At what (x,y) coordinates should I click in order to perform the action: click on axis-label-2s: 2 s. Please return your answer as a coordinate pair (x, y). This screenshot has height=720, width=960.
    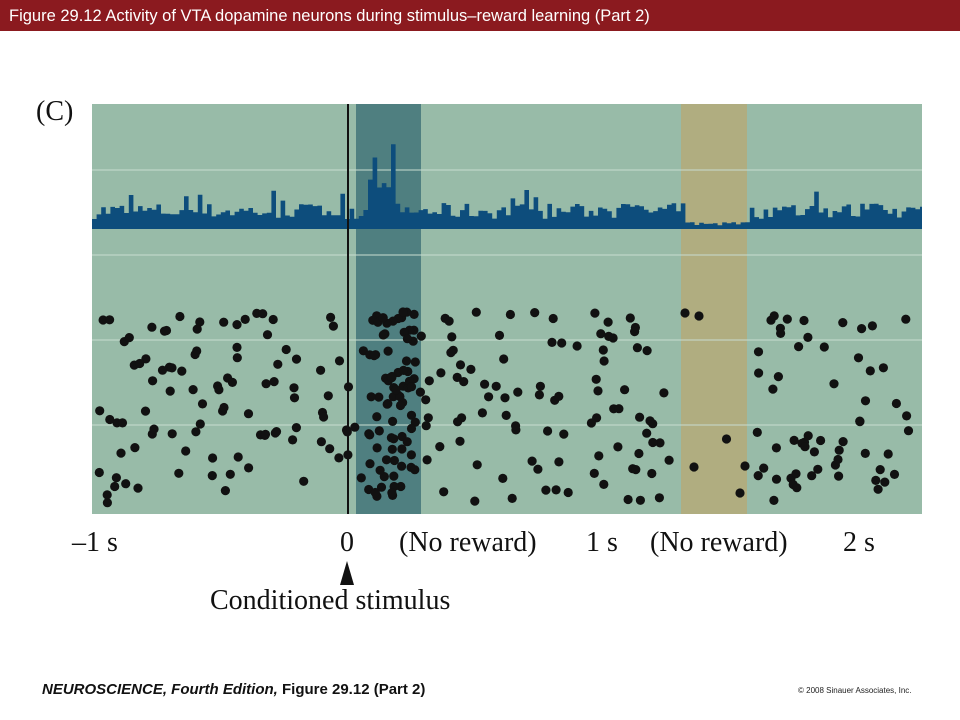
    Looking at the image, I should click on (859, 542).